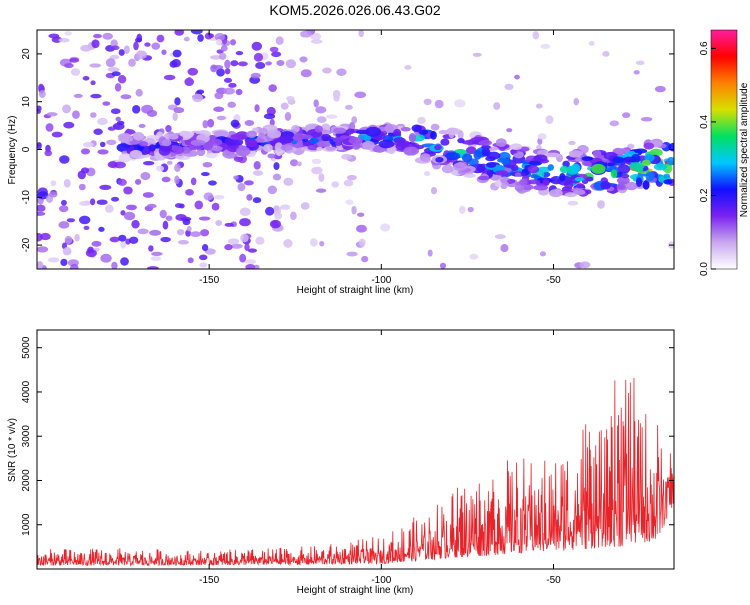 The height and width of the screenshot is (605, 750). What do you see at coordinates (707, 158) in the screenshot?
I see `colorbar-ticks: 0.0 0.2 0.4 0.6` at bounding box center [707, 158].